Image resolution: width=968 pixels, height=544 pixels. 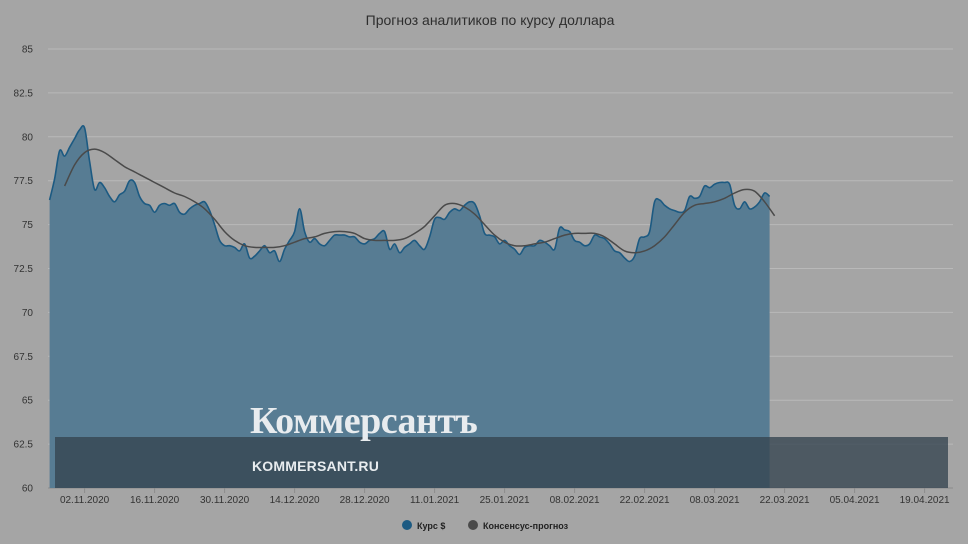 What do you see at coordinates (225, 500) in the screenshot?
I see `x-tick-label: 30.11.2020` at bounding box center [225, 500].